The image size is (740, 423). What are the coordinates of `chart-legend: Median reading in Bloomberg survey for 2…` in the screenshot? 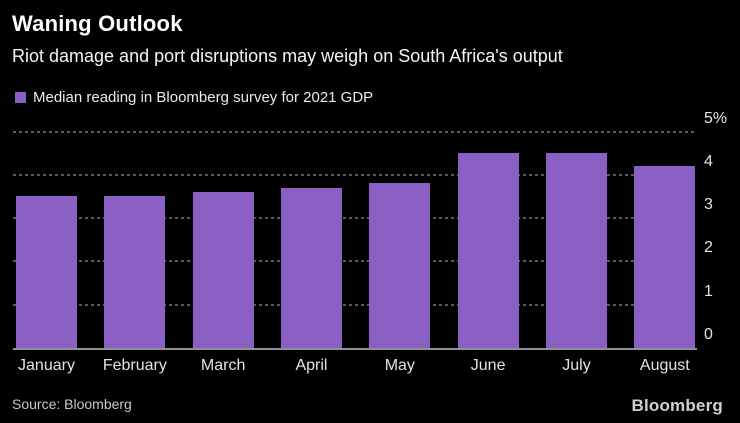 It's located at (194, 97).